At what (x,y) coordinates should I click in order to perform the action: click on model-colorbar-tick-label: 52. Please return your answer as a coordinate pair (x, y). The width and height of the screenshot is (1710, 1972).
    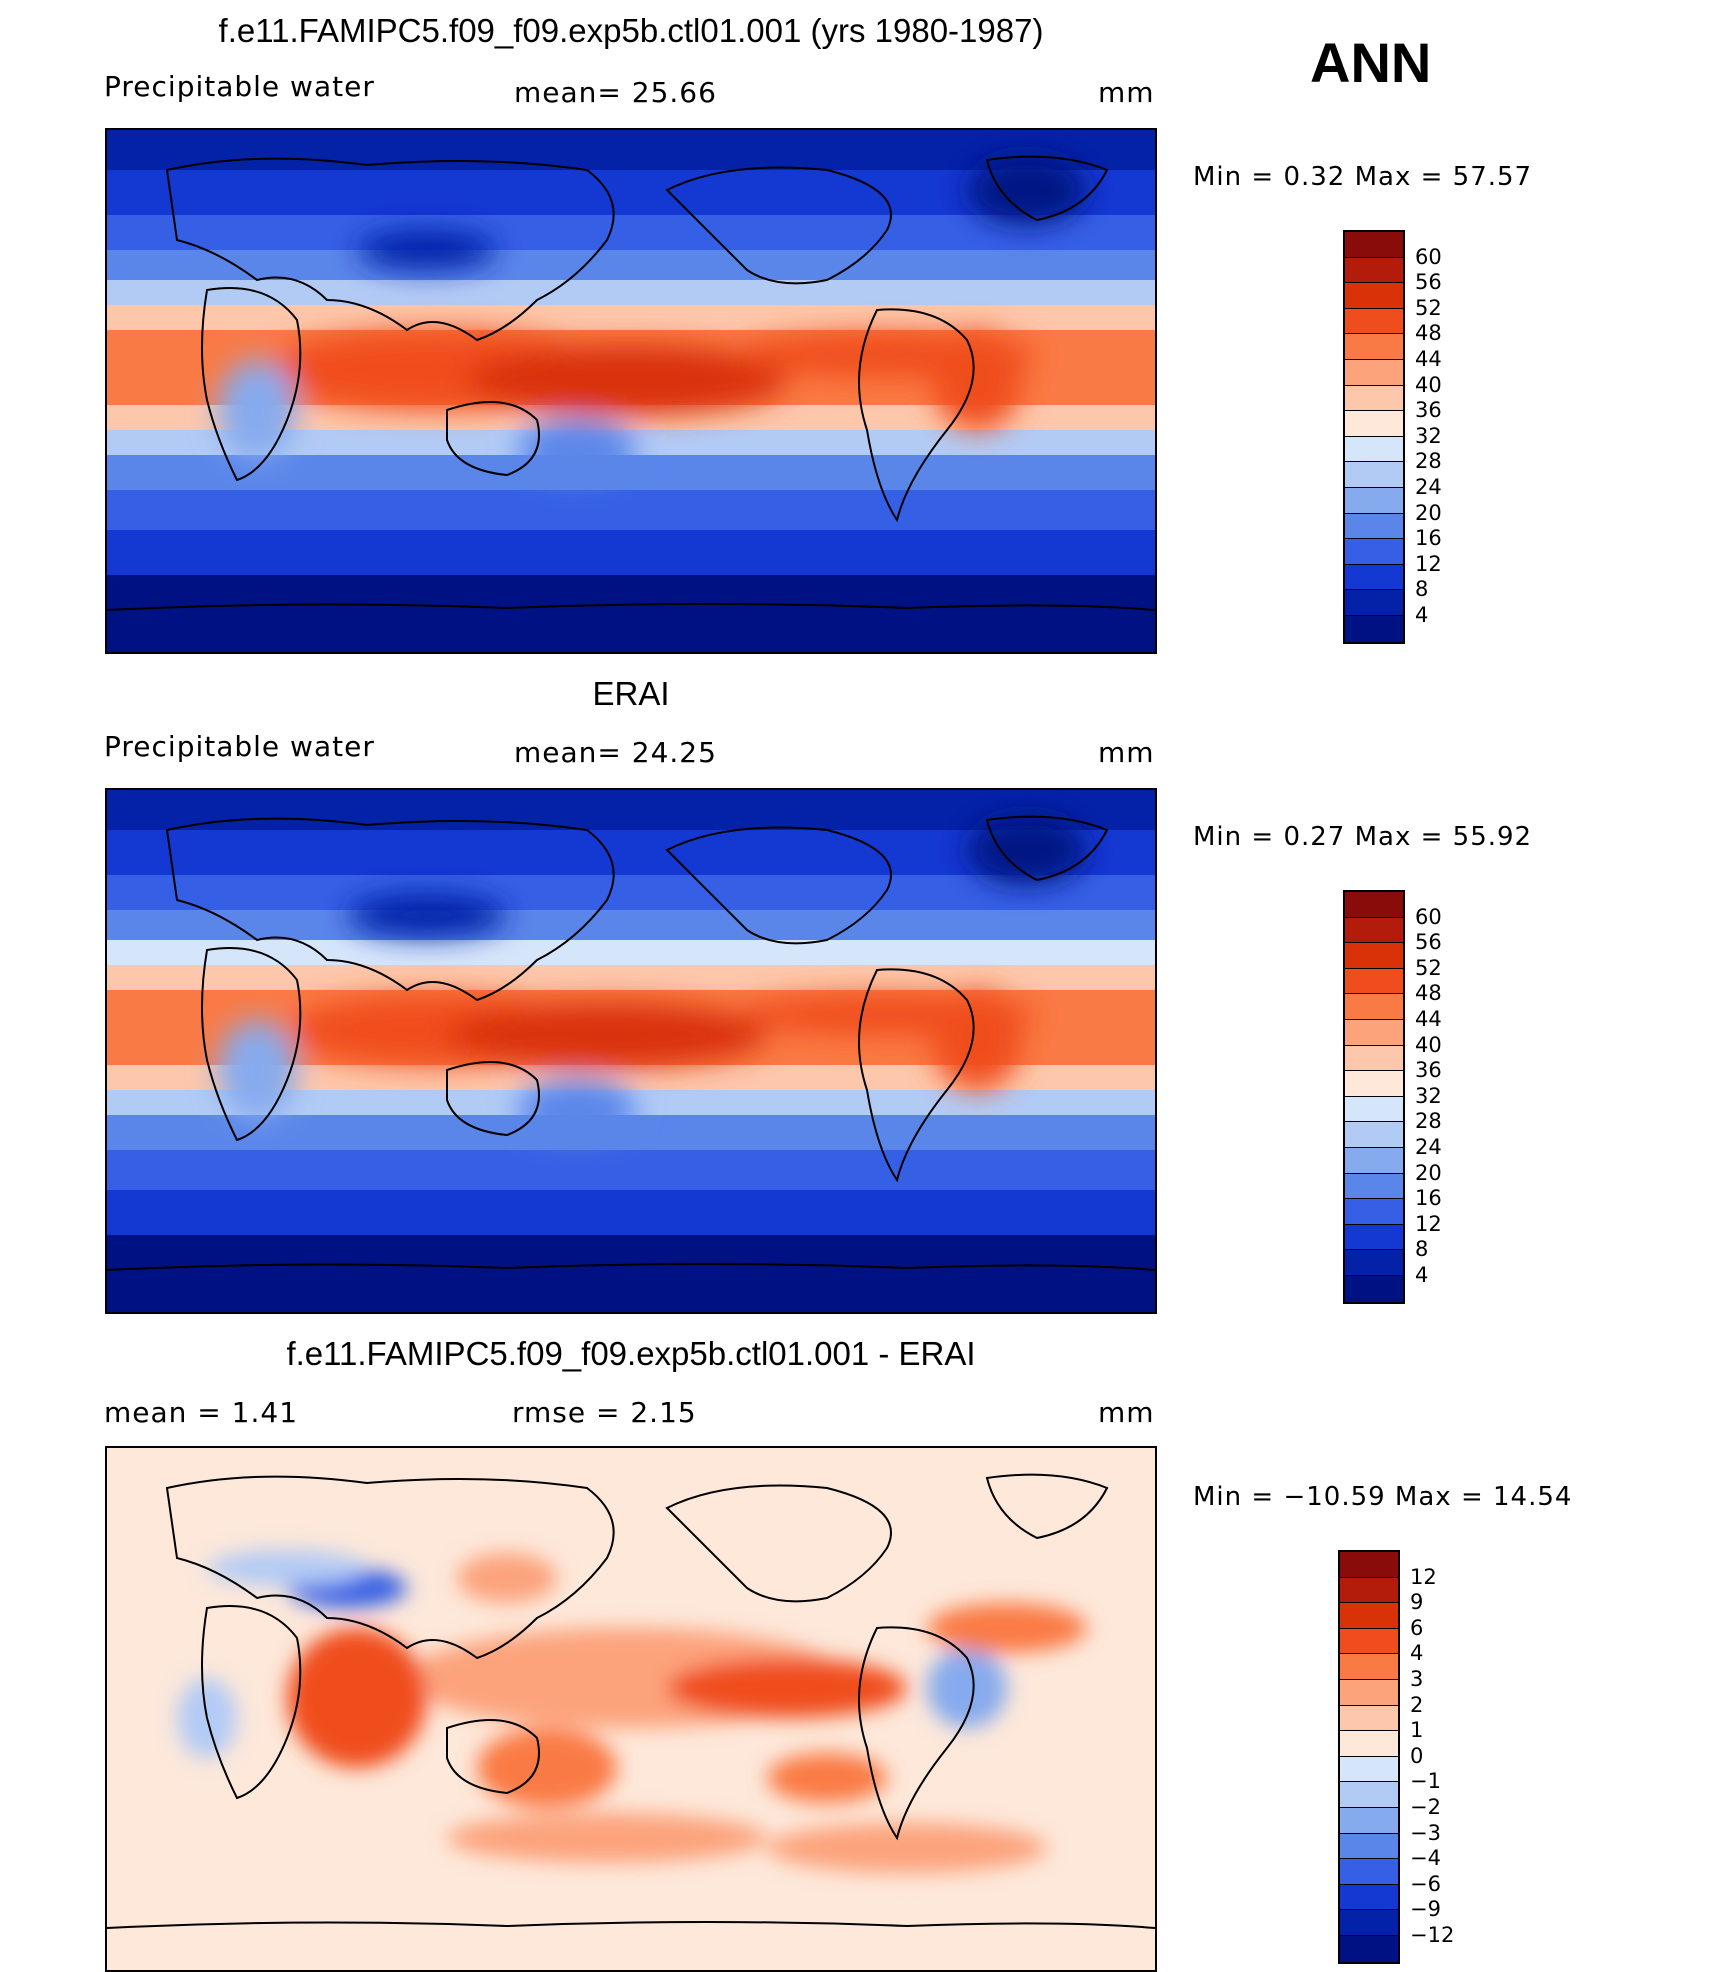
    Looking at the image, I should click on (1428, 307).